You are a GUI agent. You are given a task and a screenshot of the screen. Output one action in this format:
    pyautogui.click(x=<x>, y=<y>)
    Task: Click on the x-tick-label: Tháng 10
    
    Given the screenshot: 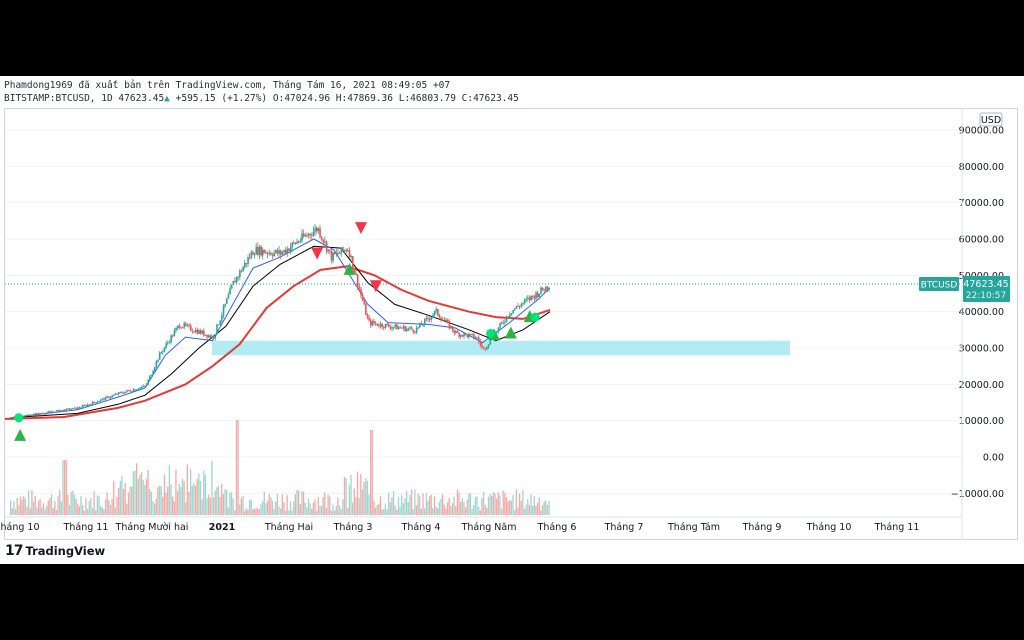 What is the action you would take?
    pyautogui.click(x=829, y=527)
    